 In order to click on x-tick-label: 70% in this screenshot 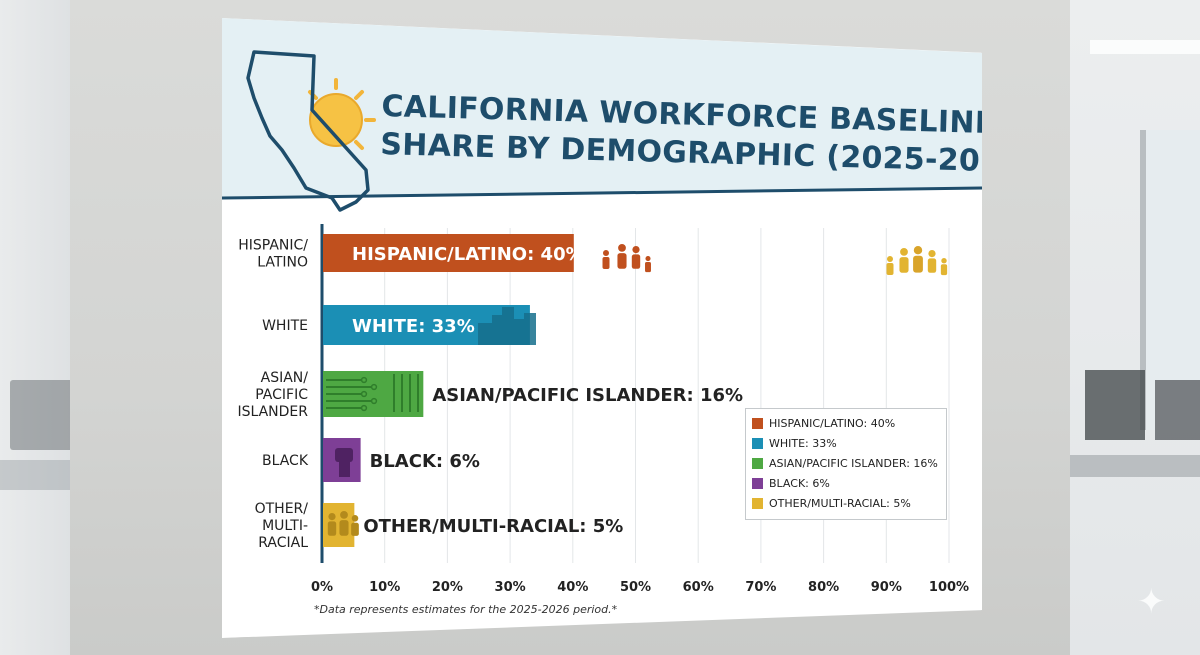, I will do `click(760, 587)`.